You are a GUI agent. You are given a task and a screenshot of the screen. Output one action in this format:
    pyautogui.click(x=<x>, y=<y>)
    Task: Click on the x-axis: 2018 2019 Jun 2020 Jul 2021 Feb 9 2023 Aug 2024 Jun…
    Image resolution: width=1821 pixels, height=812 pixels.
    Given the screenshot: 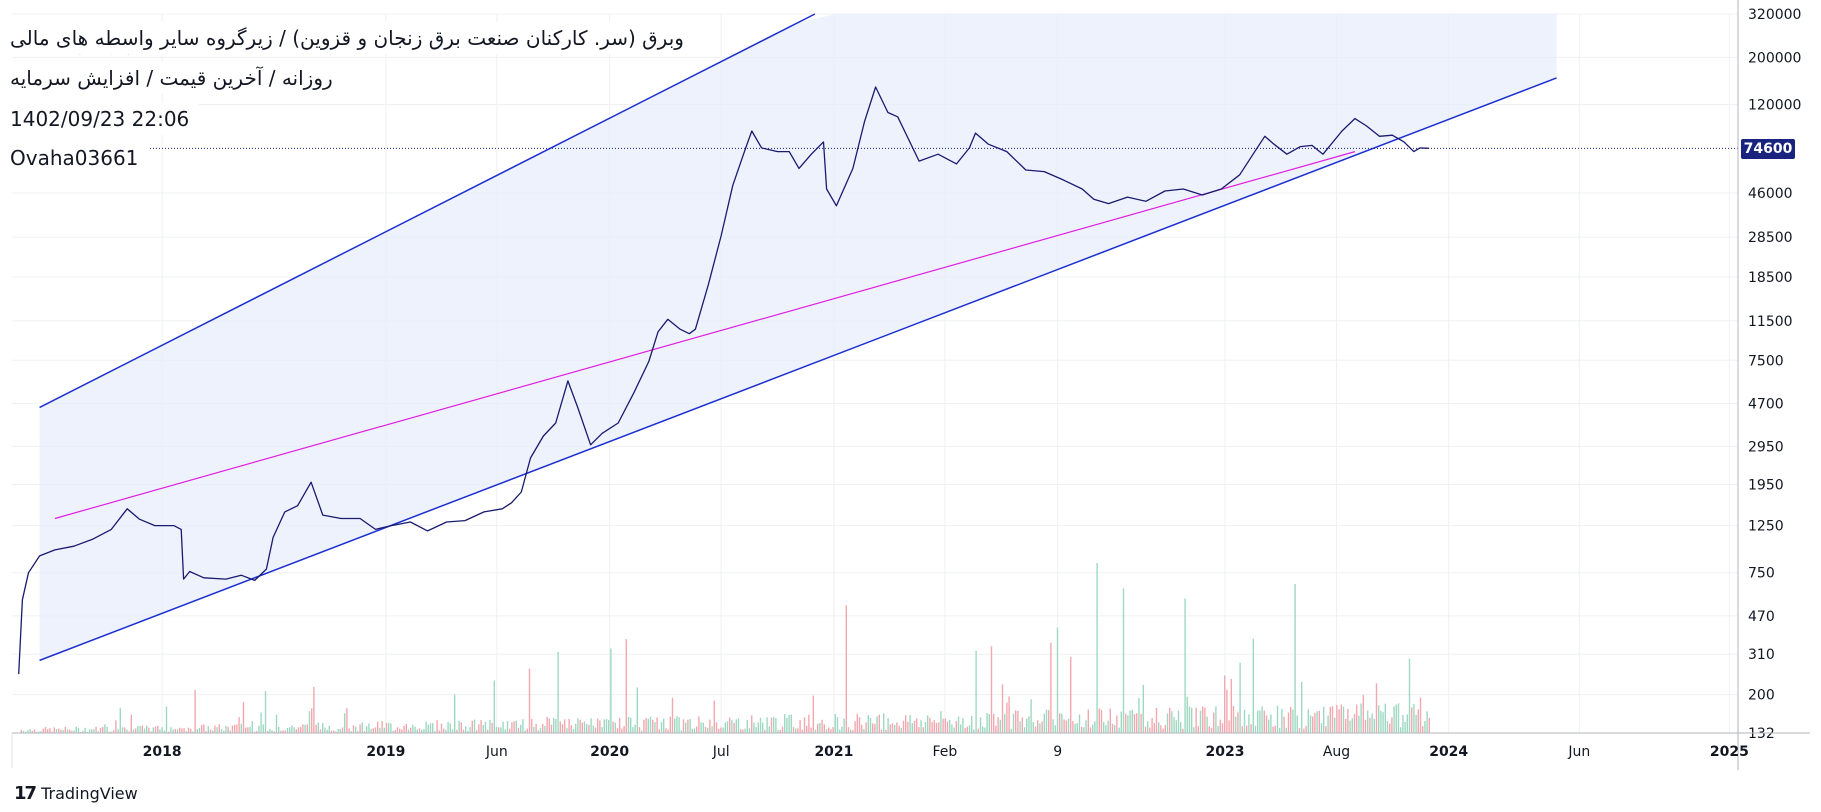 What is the action you would take?
    pyautogui.click(x=910, y=750)
    